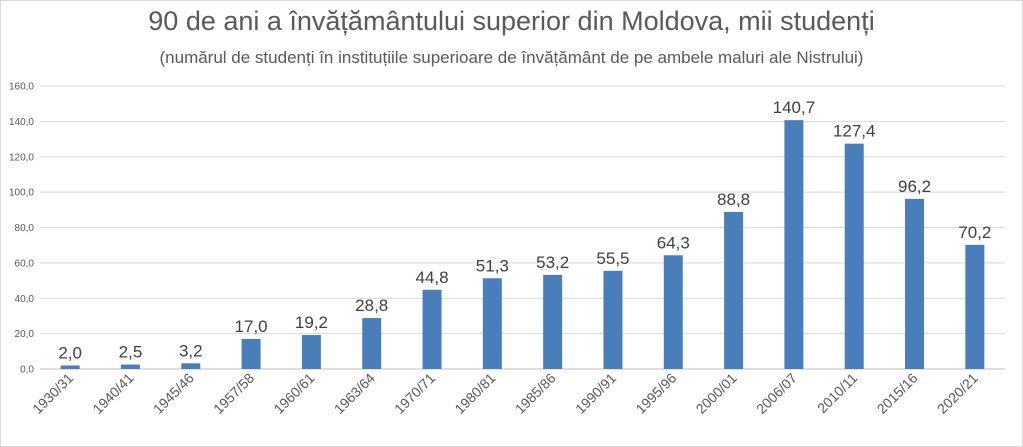  What do you see at coordinates (25, 263) in the screenshot?
I see `y-tick-label: 60,0` at bounding box center [25, 263].